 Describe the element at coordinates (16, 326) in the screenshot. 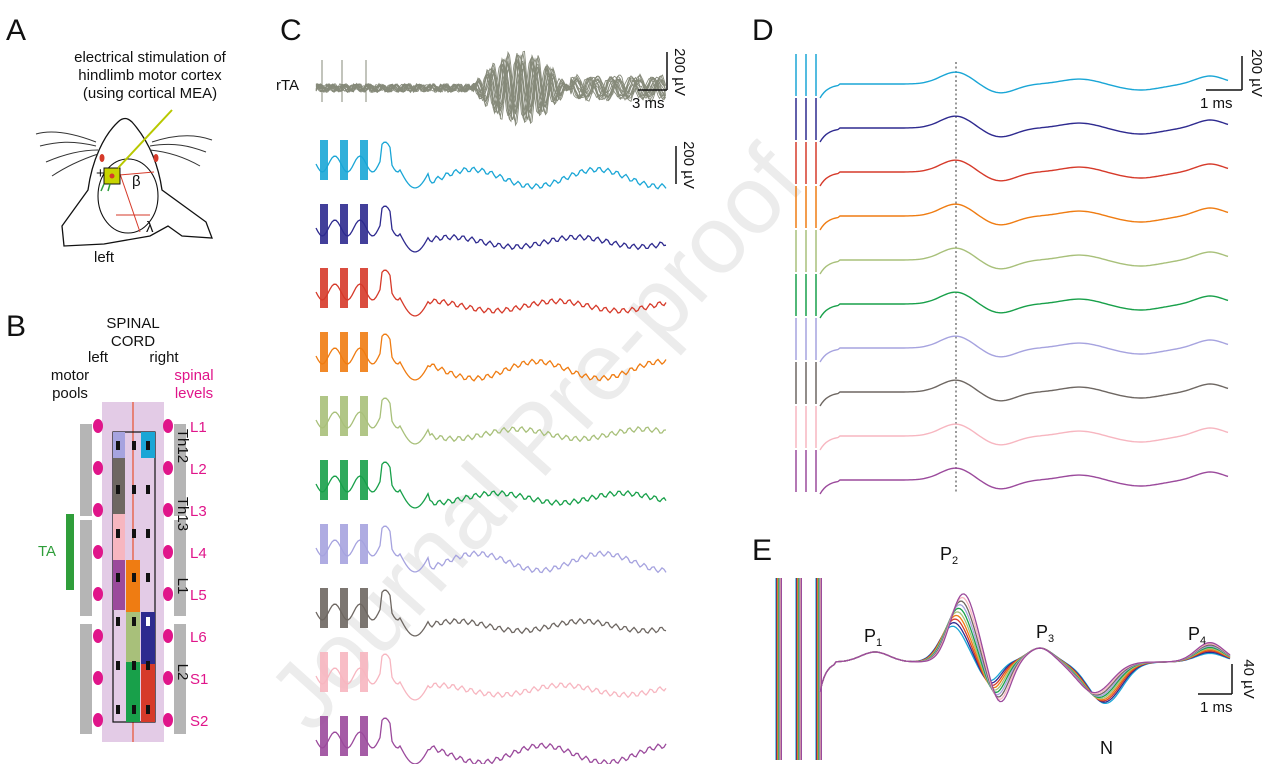

I see `panel-label-b: B` at that location.